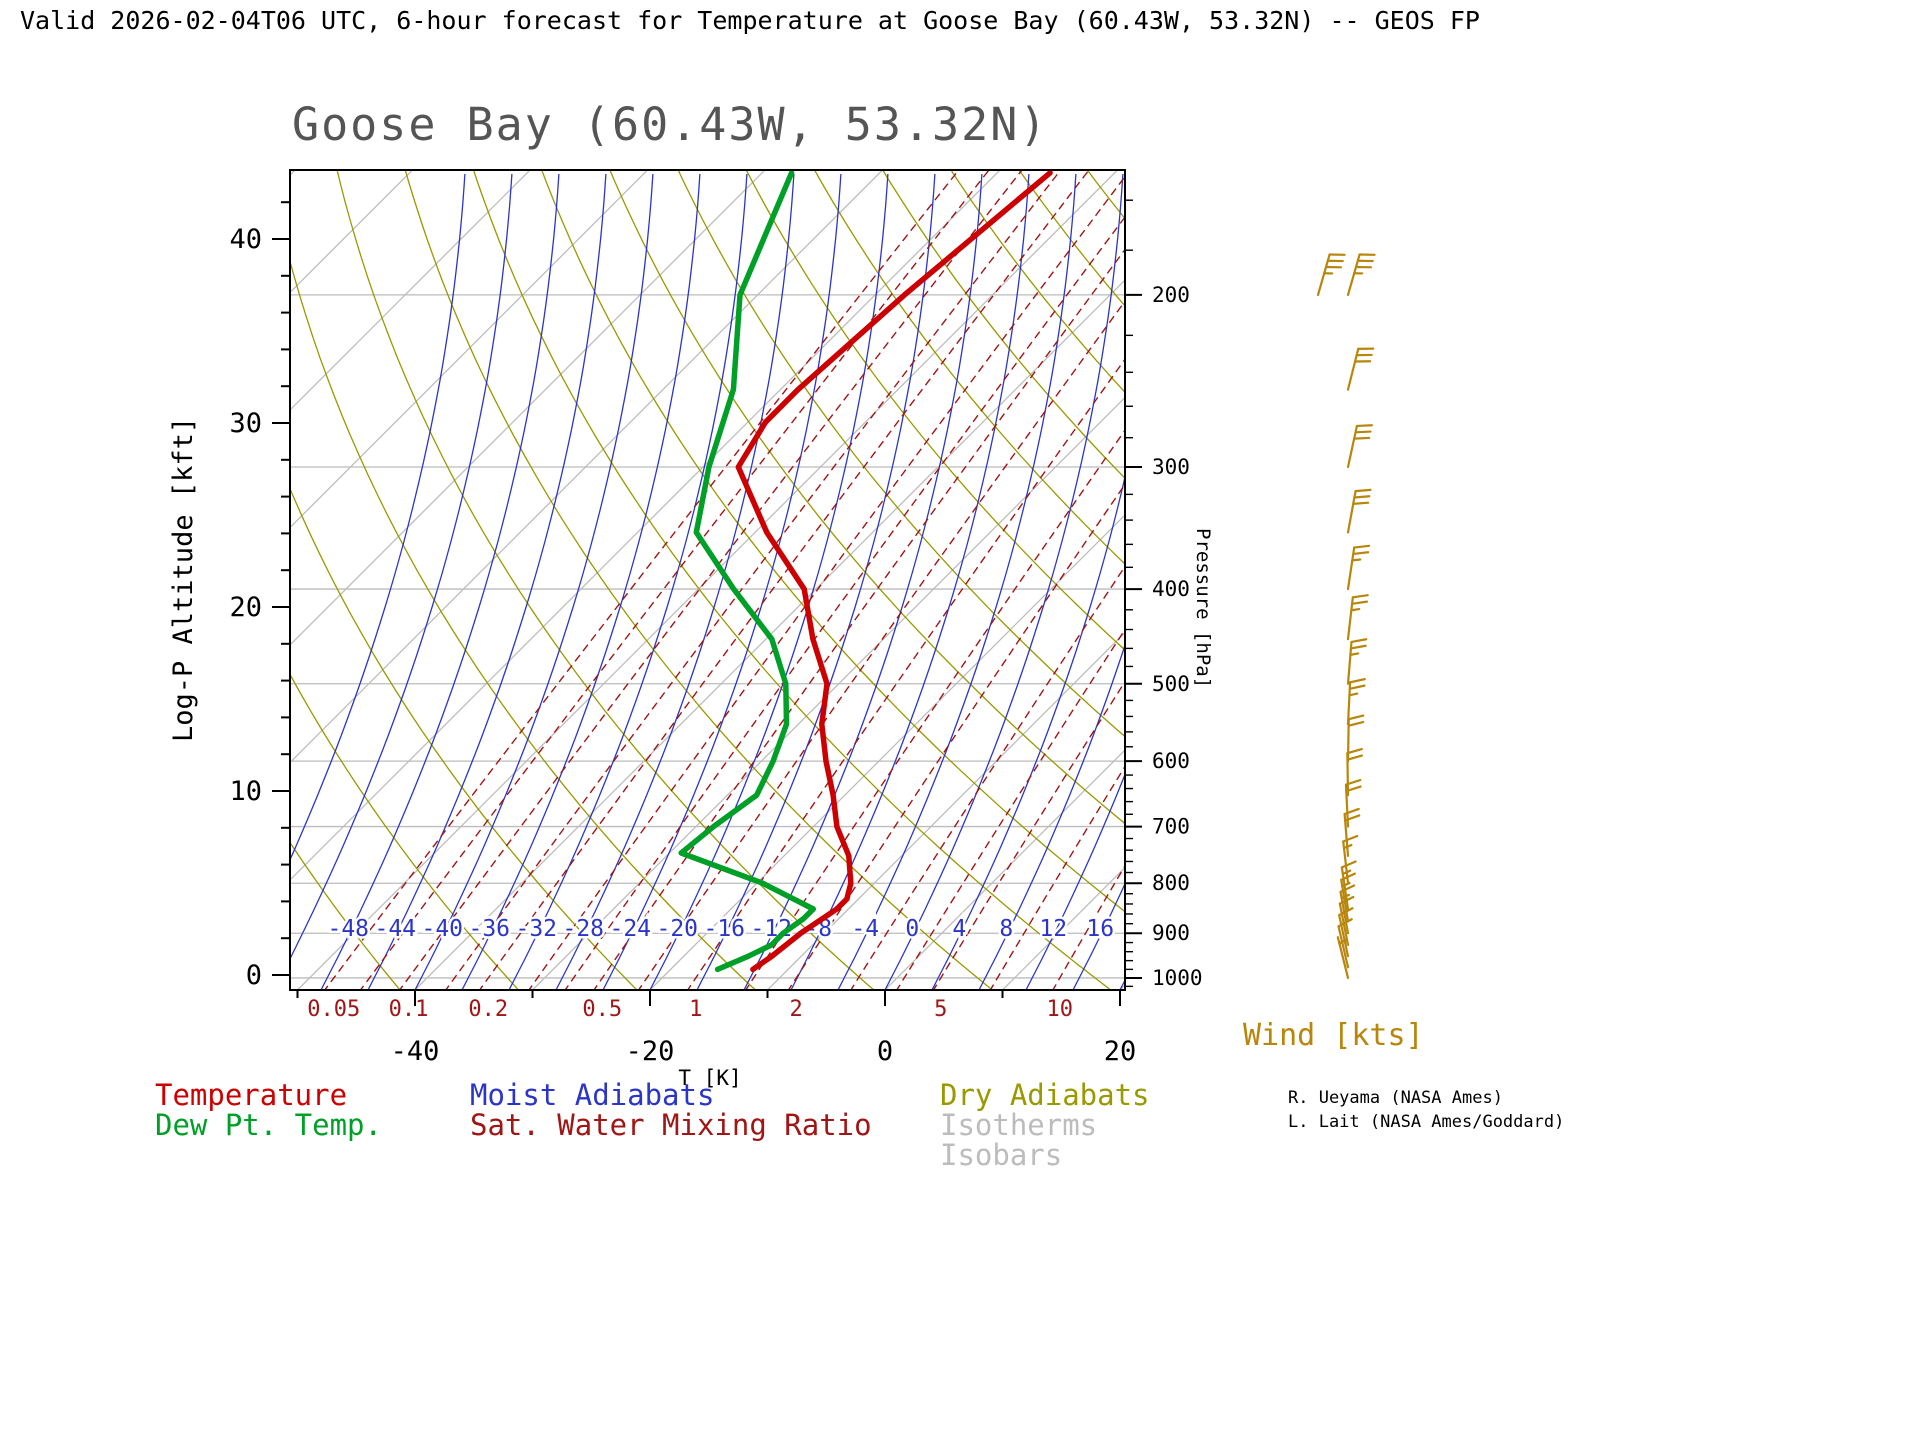 This screenshot has height=1440, width=1920. Describe the element at coordinates (395, 929) in the screenshot. I see `svg-text: -44` at that location.